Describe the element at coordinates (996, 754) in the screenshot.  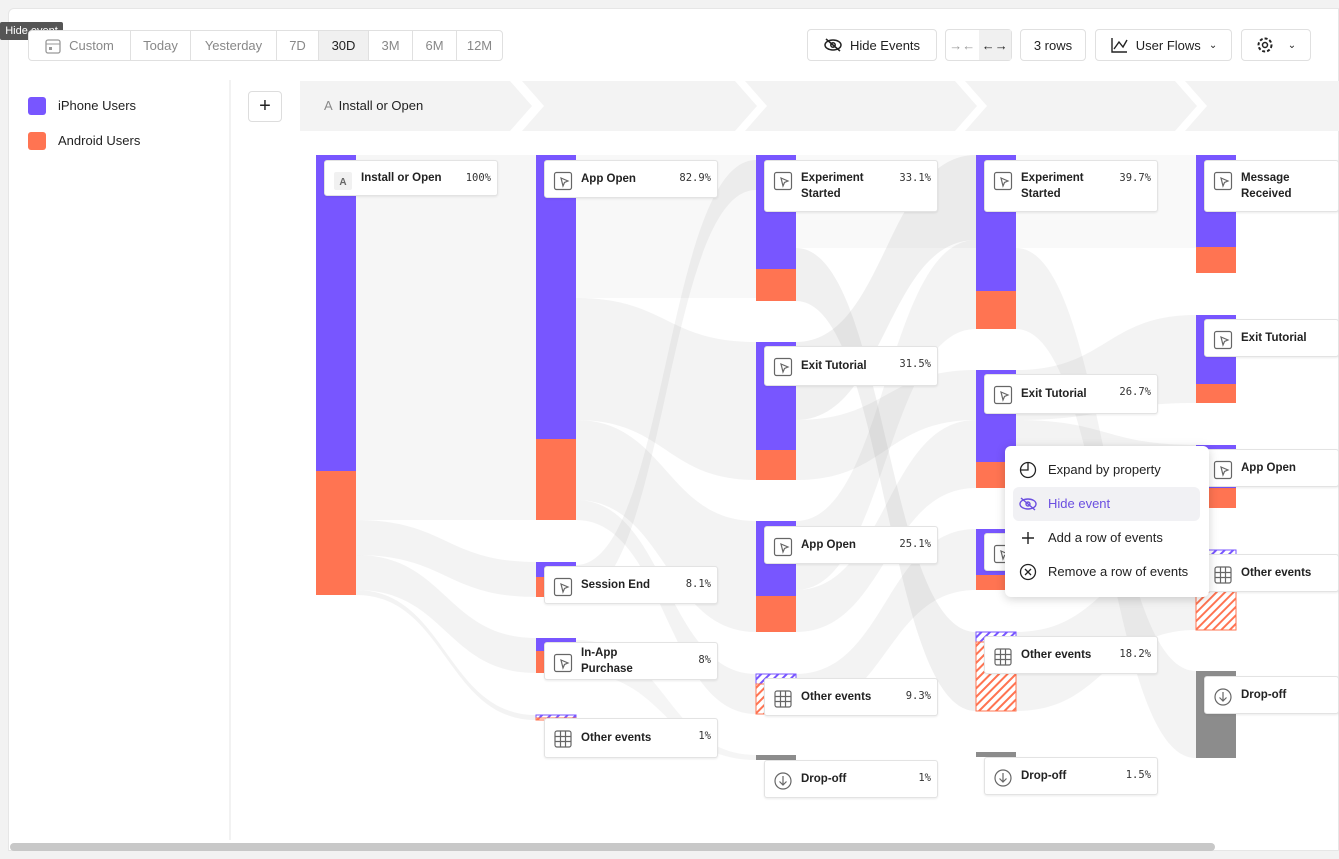
I see `drop-off-bar` at that location.